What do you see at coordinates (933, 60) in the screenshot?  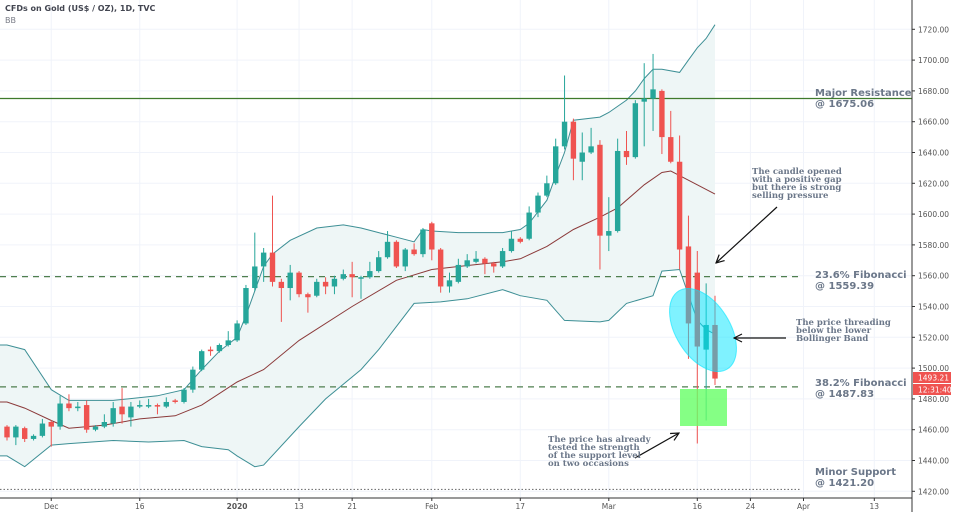 I see `price-tick-label: 1700.00` at bounding box center [933, 60].